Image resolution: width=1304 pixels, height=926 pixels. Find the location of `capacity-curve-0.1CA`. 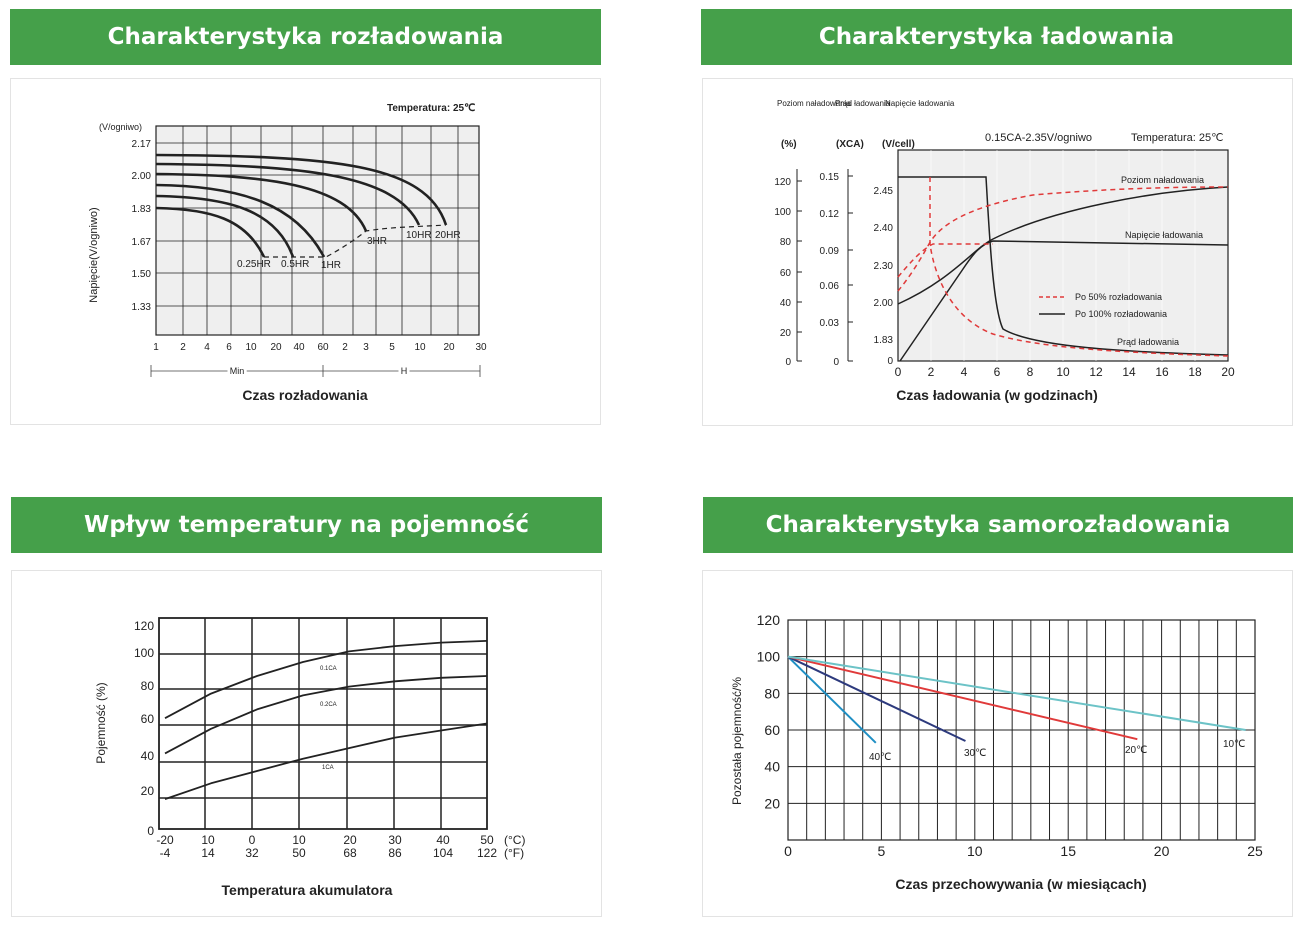

capacity-curve-0.1CA is located at coordinates (326, 679).